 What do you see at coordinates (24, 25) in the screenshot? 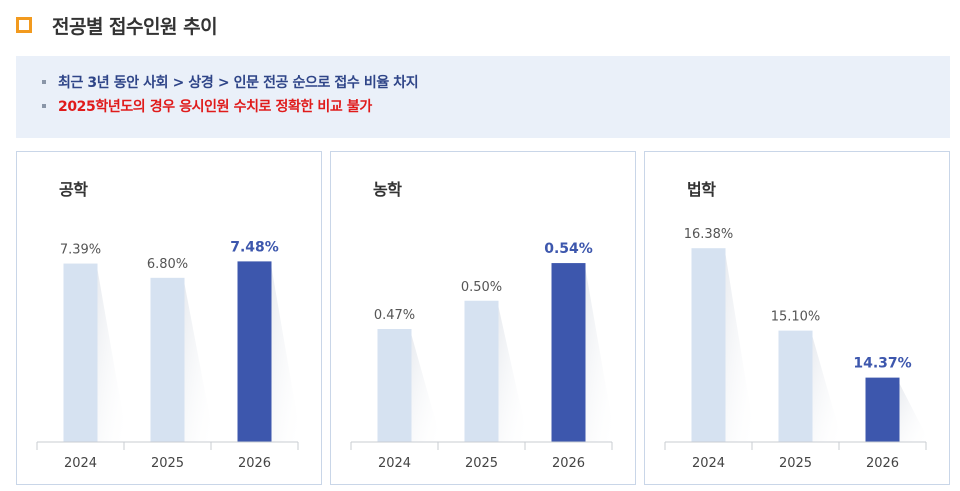
I see `square-bullet-icon` at bounding box center [24, 25].